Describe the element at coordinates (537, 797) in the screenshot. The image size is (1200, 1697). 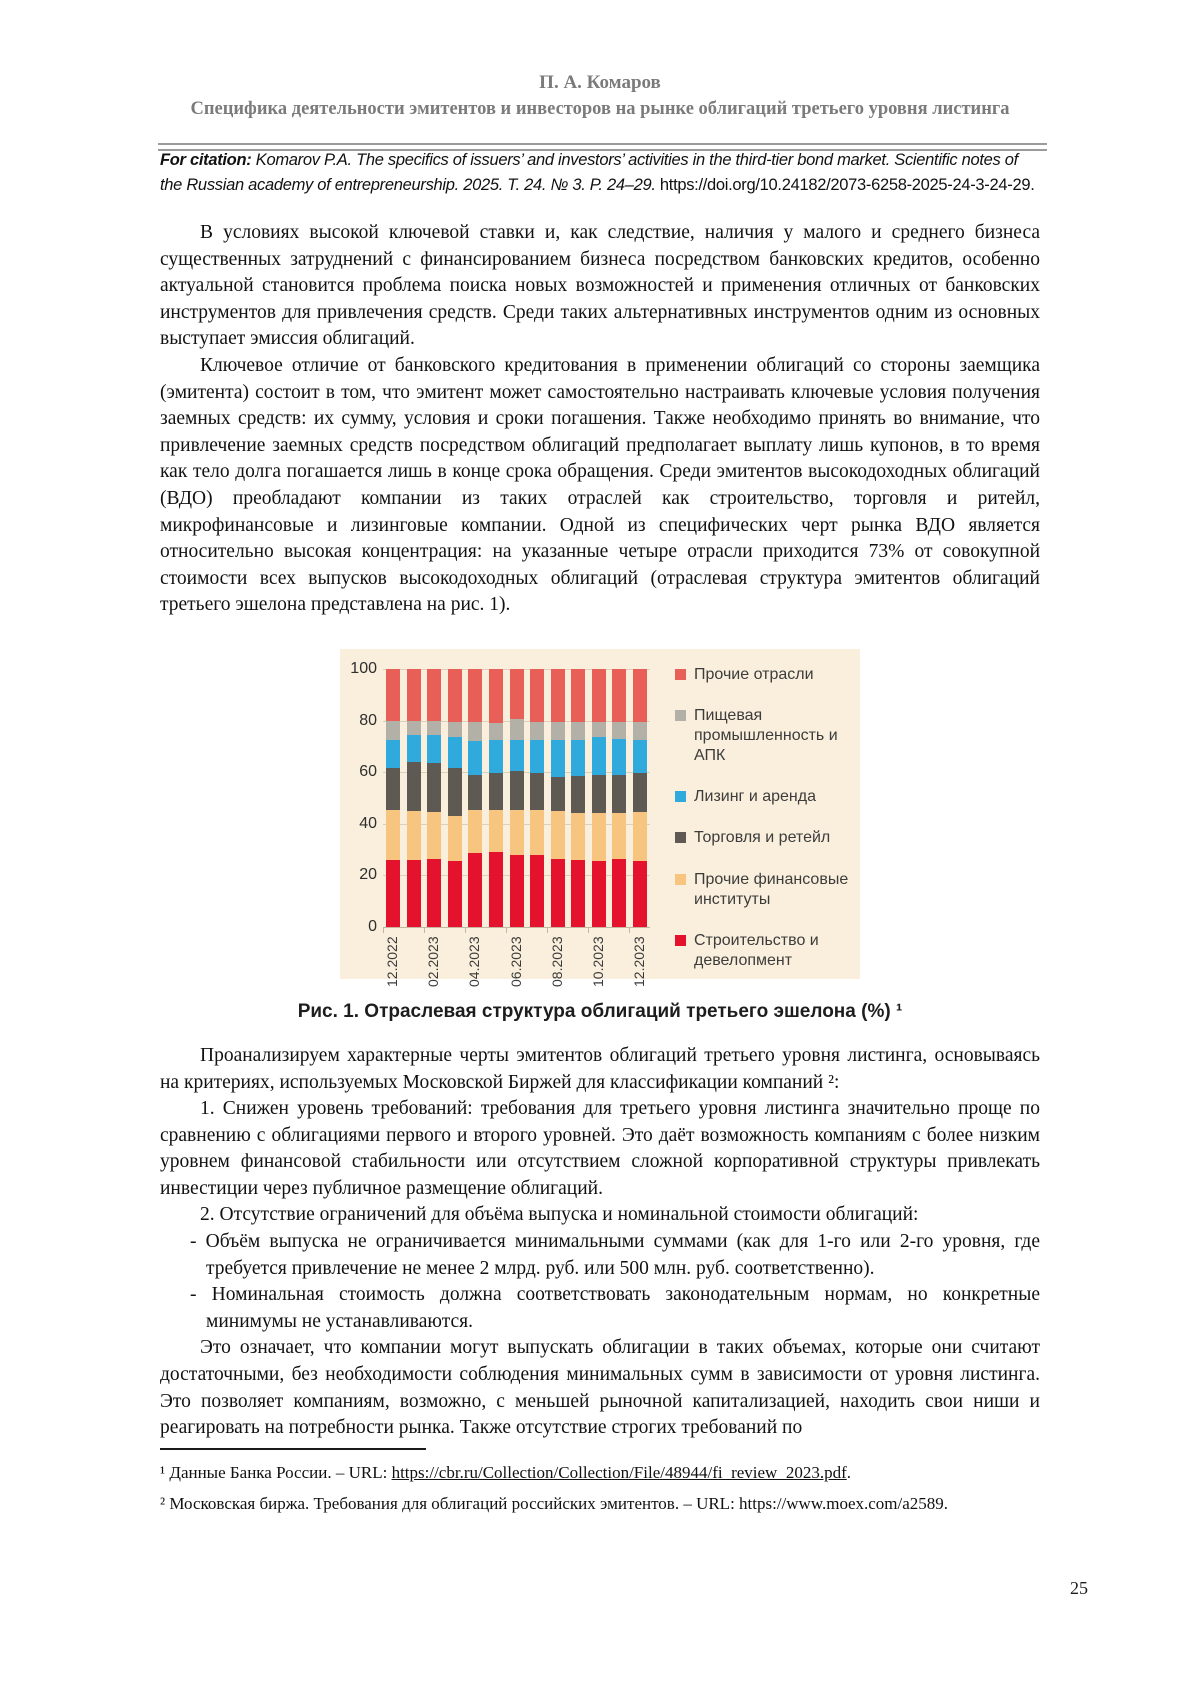
I see `stacked-bar-07.2023` at that location.